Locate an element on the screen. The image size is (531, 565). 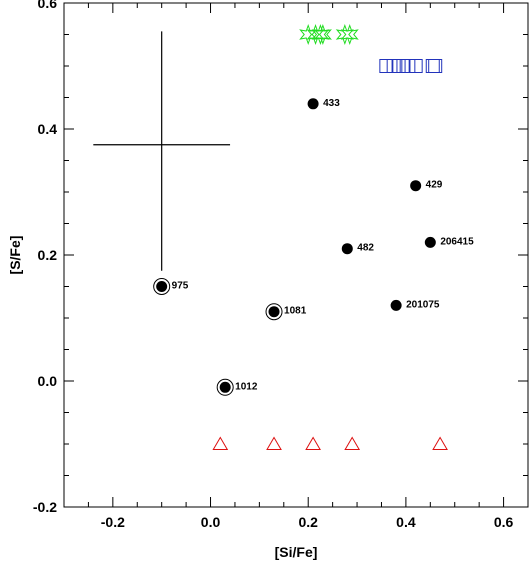
y-tick-label: 0.2 is located at coordinates (48, 255).